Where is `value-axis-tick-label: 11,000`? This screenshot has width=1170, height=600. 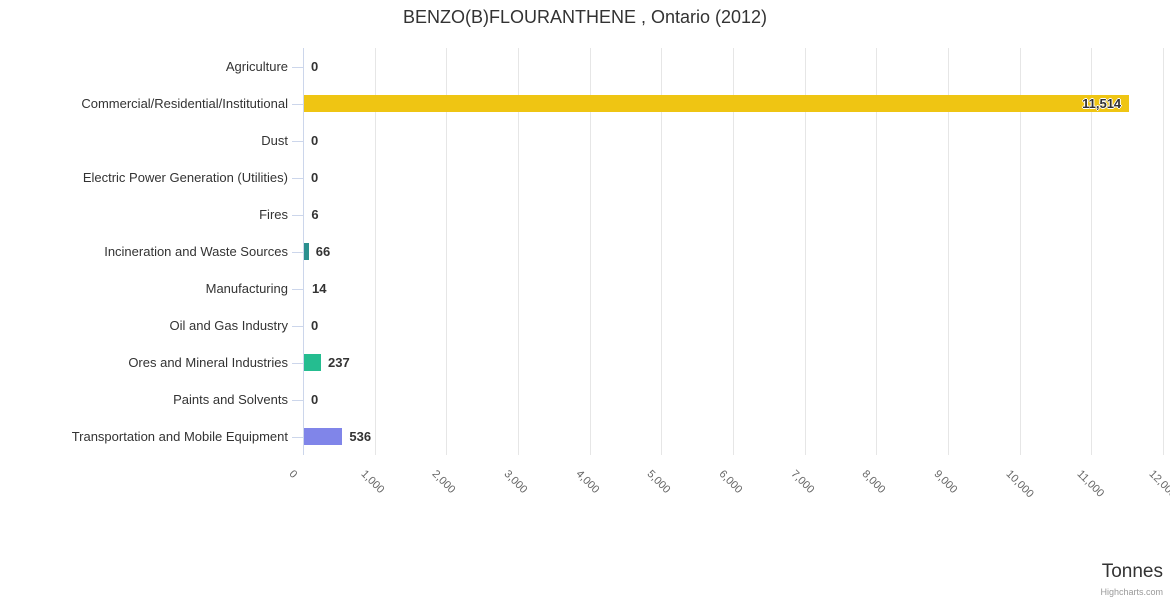
value-axis-tick-label: 11,000 is located at coordinates (1090, 484).